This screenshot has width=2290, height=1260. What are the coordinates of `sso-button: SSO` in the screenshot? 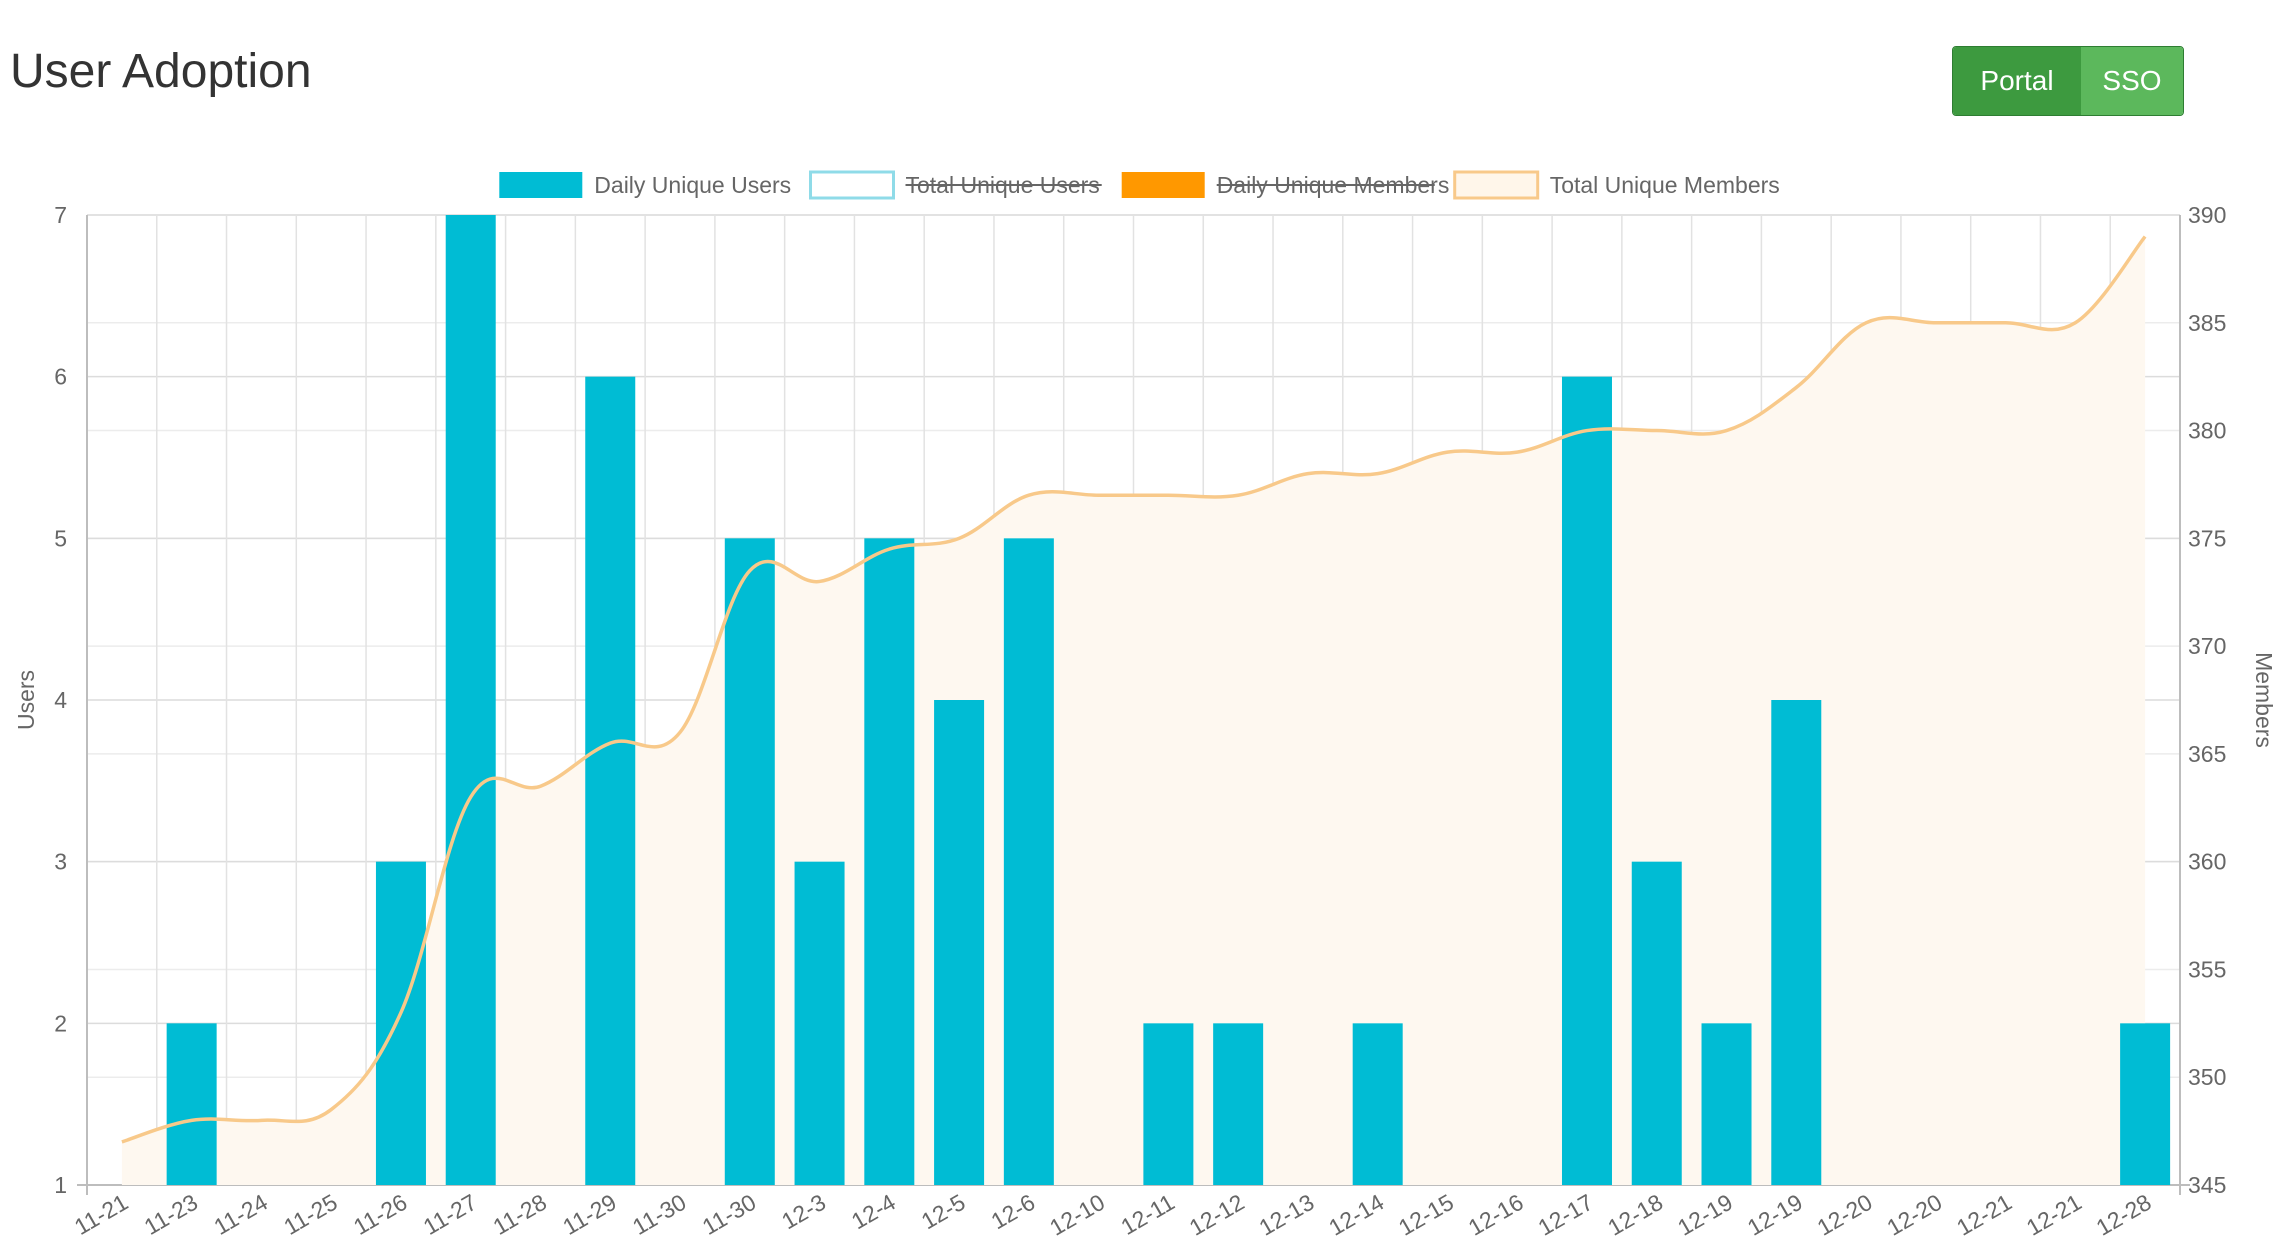 It's located at (2132, 81).